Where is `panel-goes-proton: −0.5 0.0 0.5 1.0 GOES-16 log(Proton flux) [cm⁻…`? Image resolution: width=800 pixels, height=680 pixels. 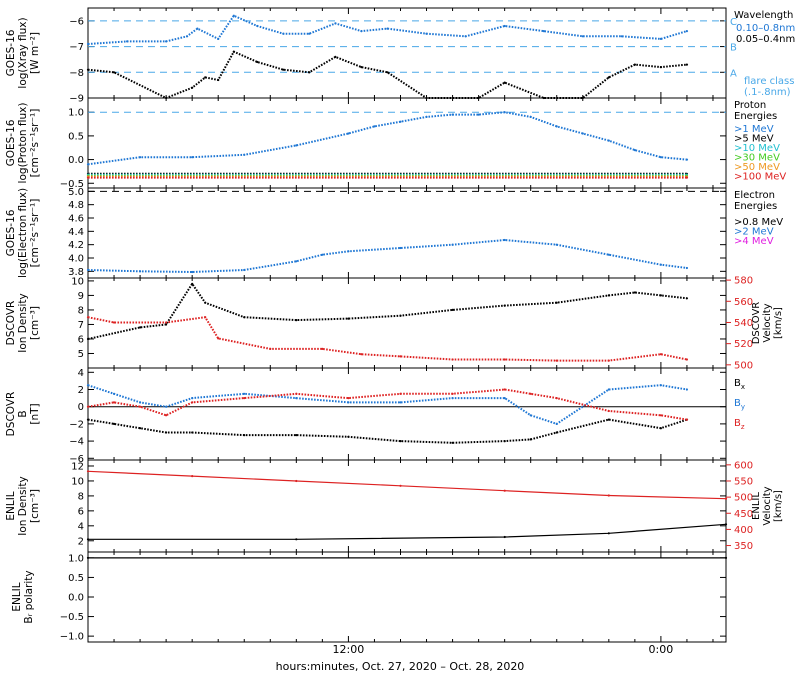
panel-goes-proton: −0.5 0.0 0.5 1.0 GOES-16 log(Proton flux) [cm⁻… is located at coordinates (395, 143).